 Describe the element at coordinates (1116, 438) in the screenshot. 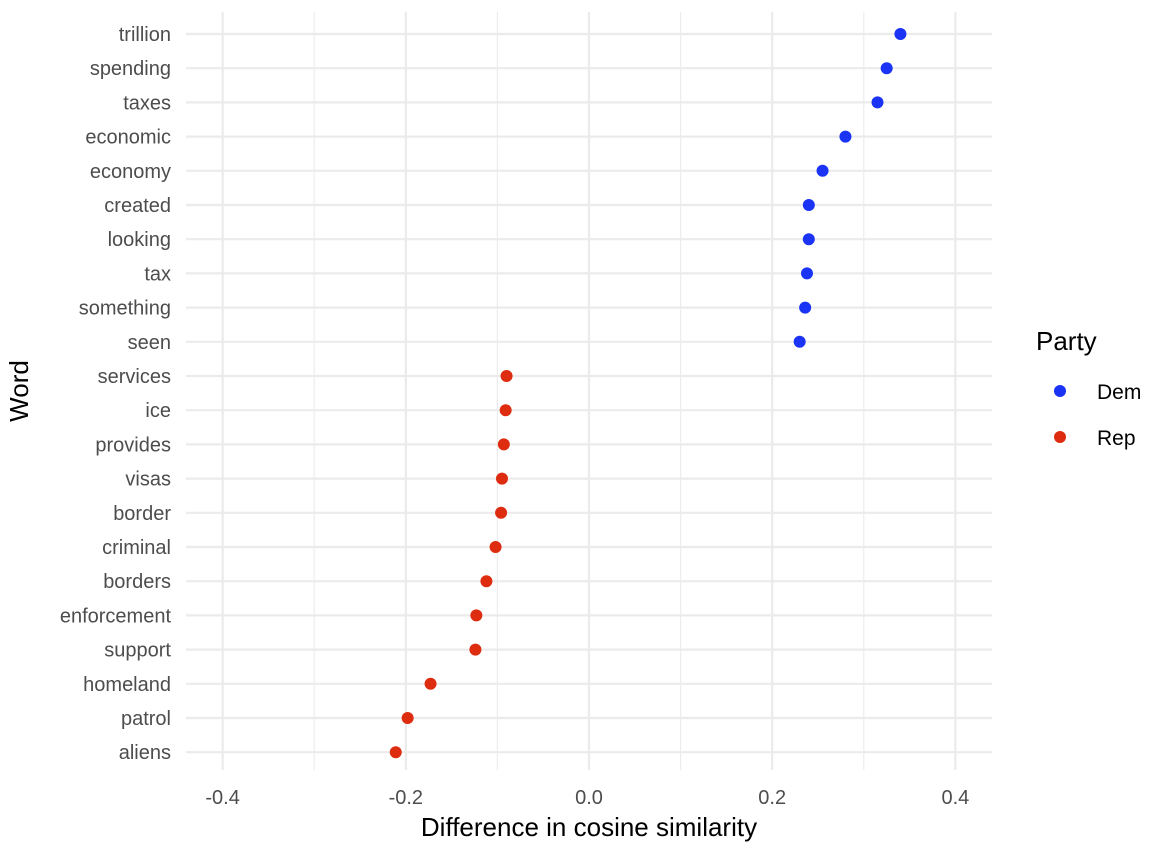

I see `legend-label-rep: Rep` at that location.